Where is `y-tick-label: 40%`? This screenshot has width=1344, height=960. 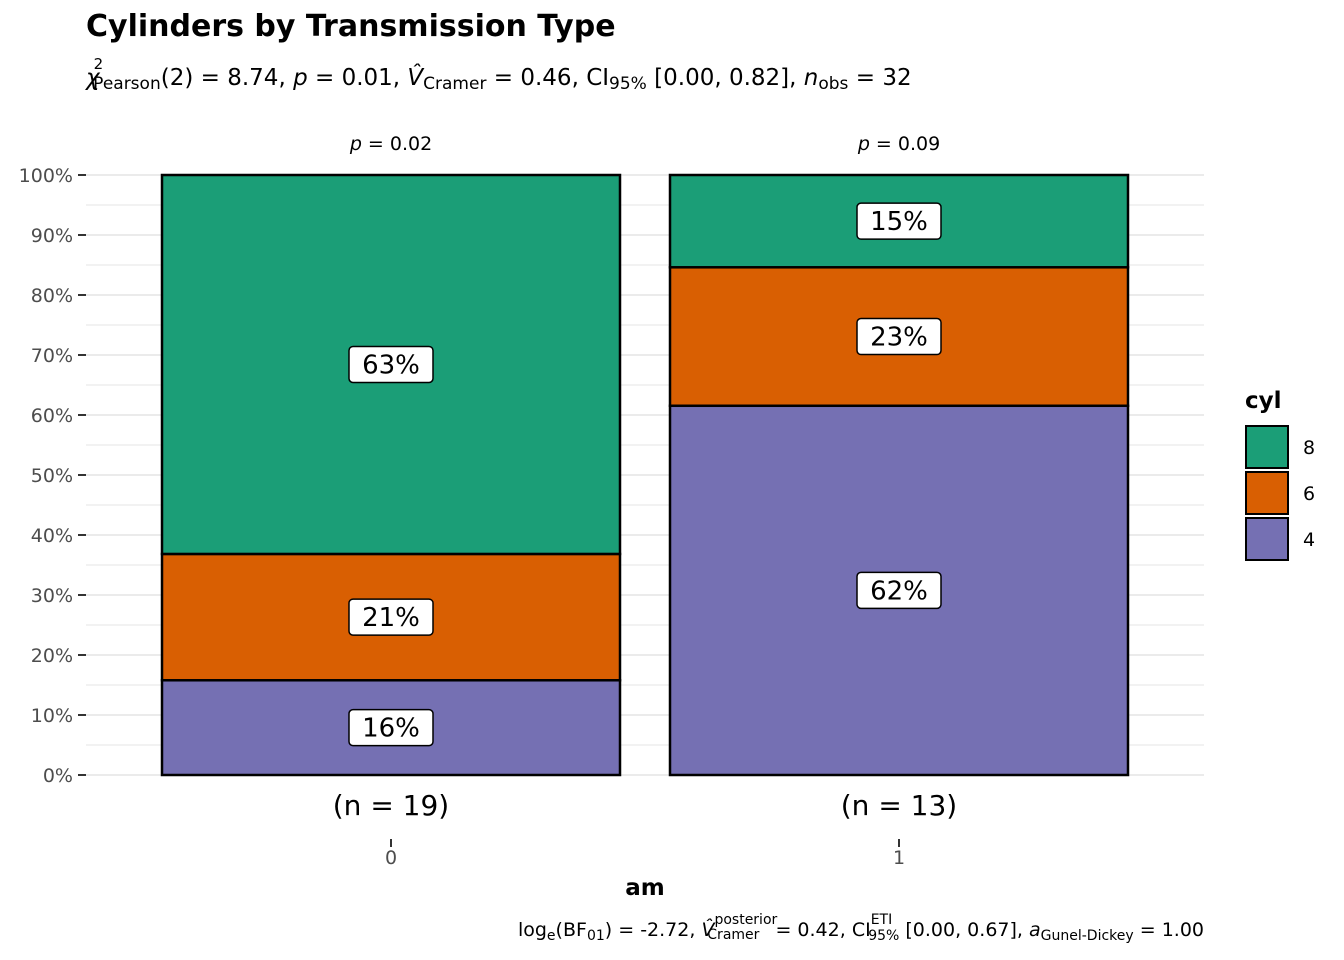 y-tick-label: 40% is located at coordinates (52, 536).